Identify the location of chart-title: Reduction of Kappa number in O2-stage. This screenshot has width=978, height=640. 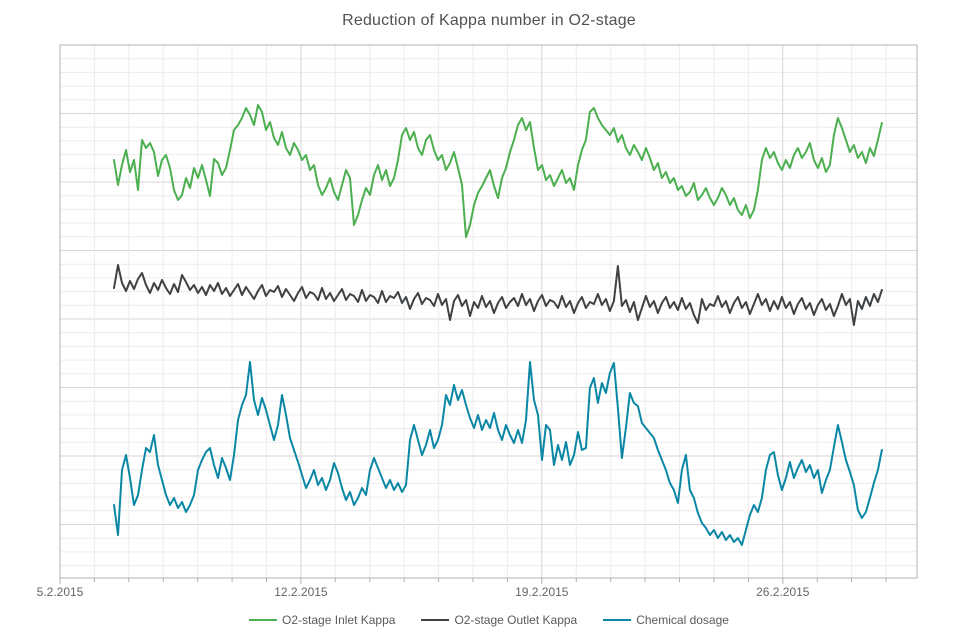
(489, 20).